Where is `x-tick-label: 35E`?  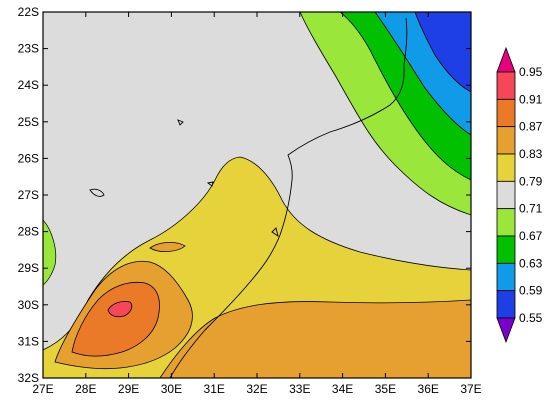 x-tick-label: 35E is located at coordinates (385, 389).